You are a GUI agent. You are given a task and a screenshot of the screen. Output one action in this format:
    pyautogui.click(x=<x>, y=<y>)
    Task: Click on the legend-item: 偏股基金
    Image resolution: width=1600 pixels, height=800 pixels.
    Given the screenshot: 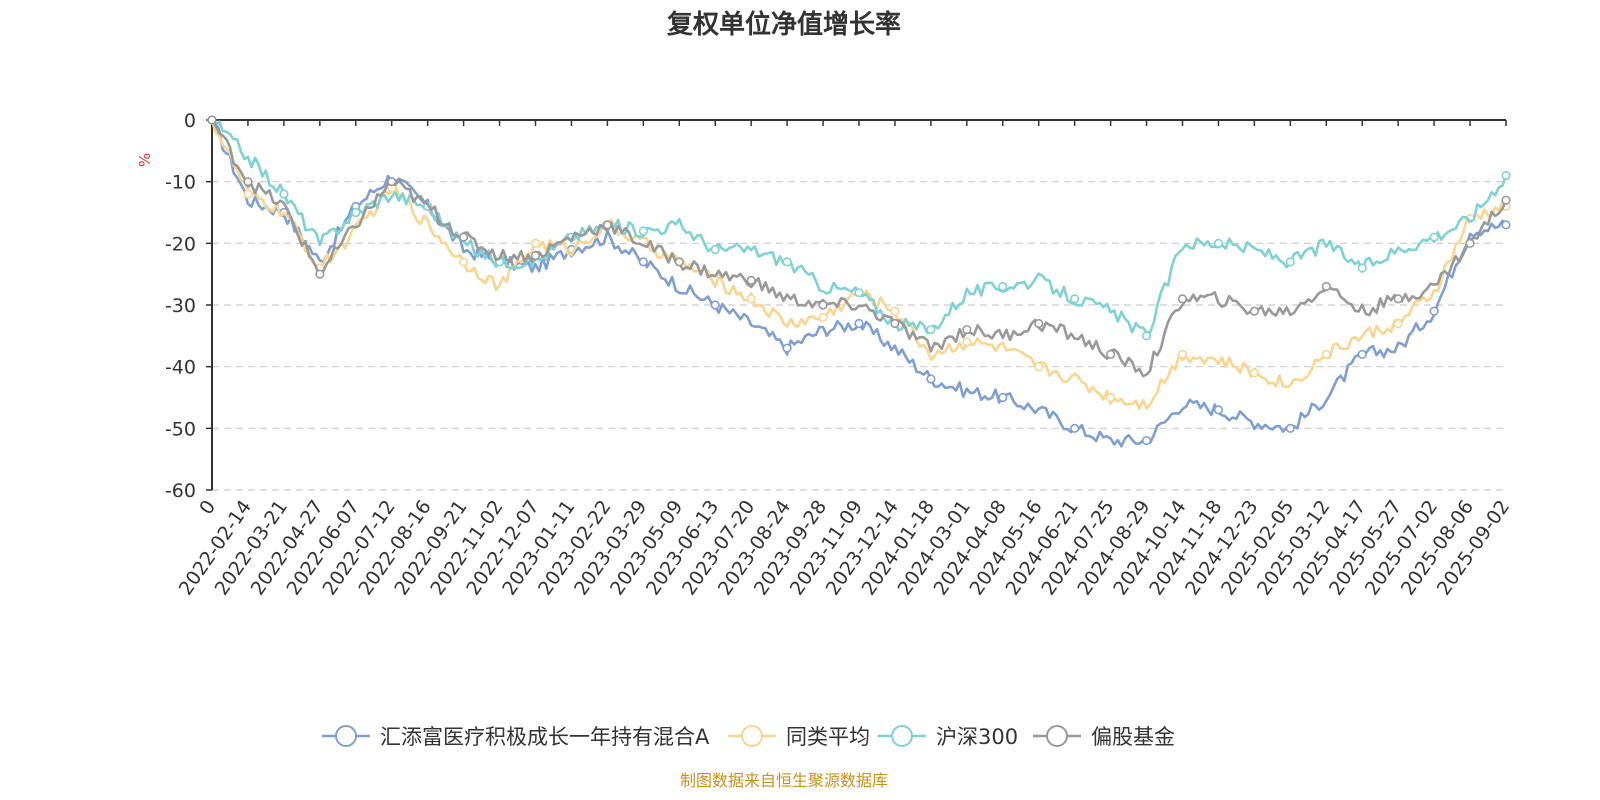 What is the action you would take?
    pyautogui.click(x=1104, y=737)
    